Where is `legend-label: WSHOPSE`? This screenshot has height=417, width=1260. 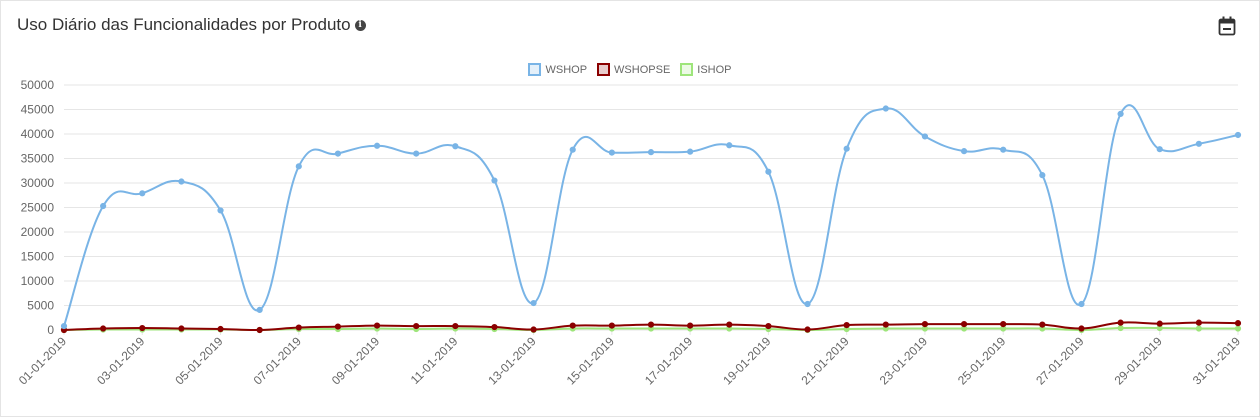 legend-label: WSHOPSE is located at coordinates (642, 69).